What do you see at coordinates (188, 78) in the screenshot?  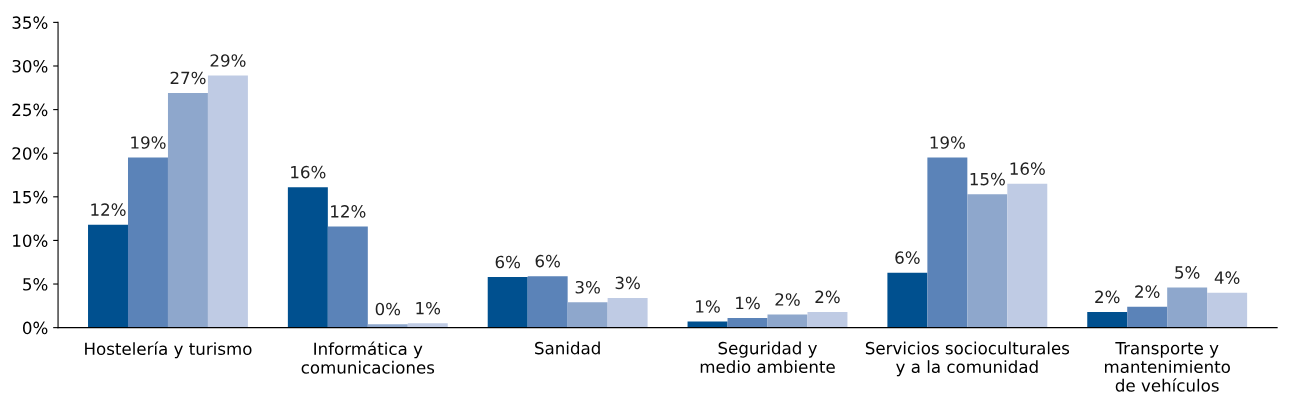 I see `data-label: 27%` at bounding box center [188, 78].